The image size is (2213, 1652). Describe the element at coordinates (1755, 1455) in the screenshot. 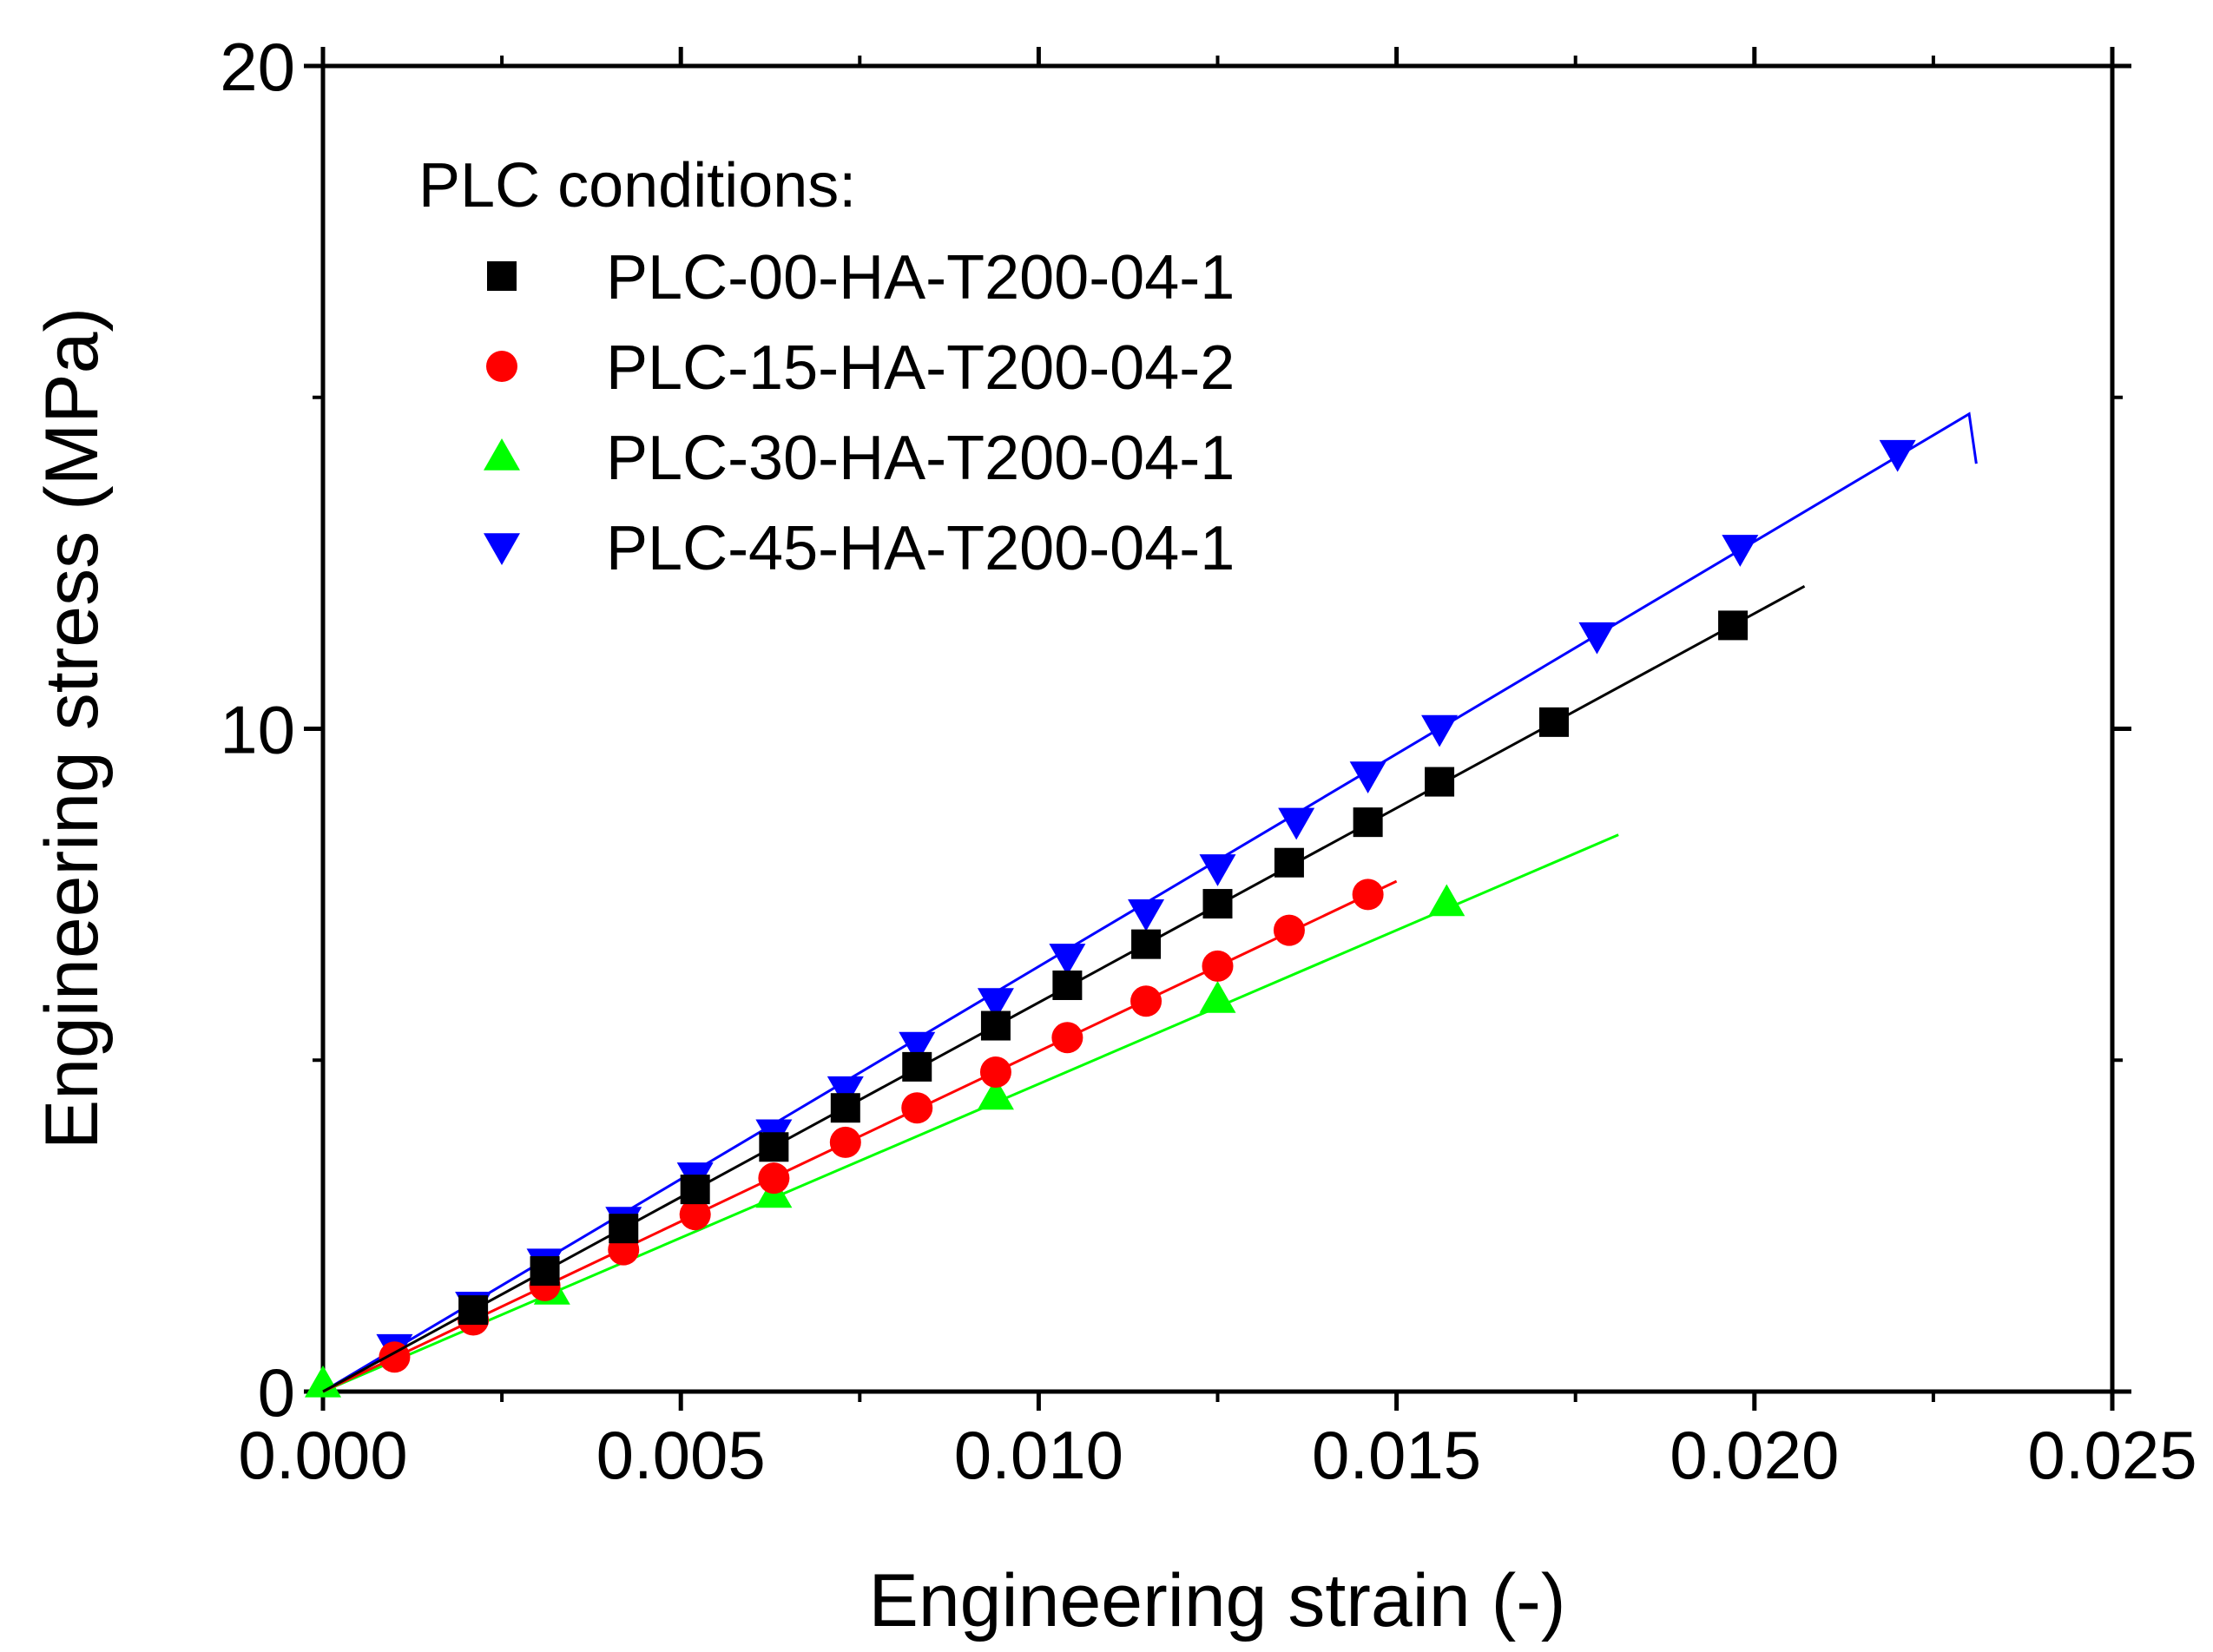

I see `x-tick-label: 0.020` at that location.